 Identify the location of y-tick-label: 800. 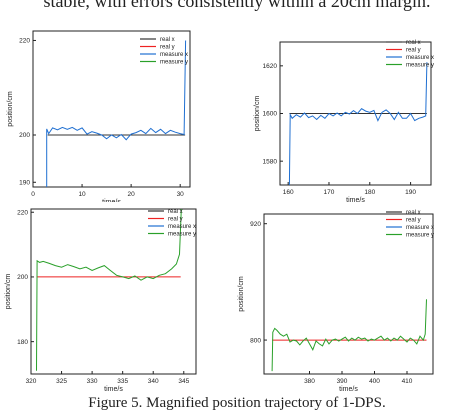
(255, 340).